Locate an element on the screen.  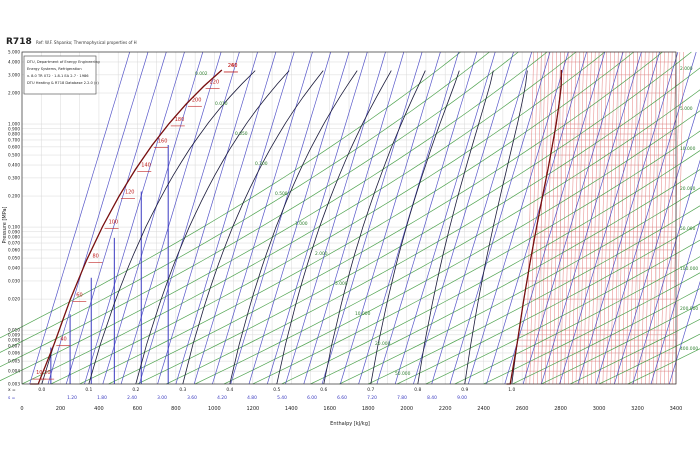
entropy-row-marker: s = is located at coordinates (12, 398).